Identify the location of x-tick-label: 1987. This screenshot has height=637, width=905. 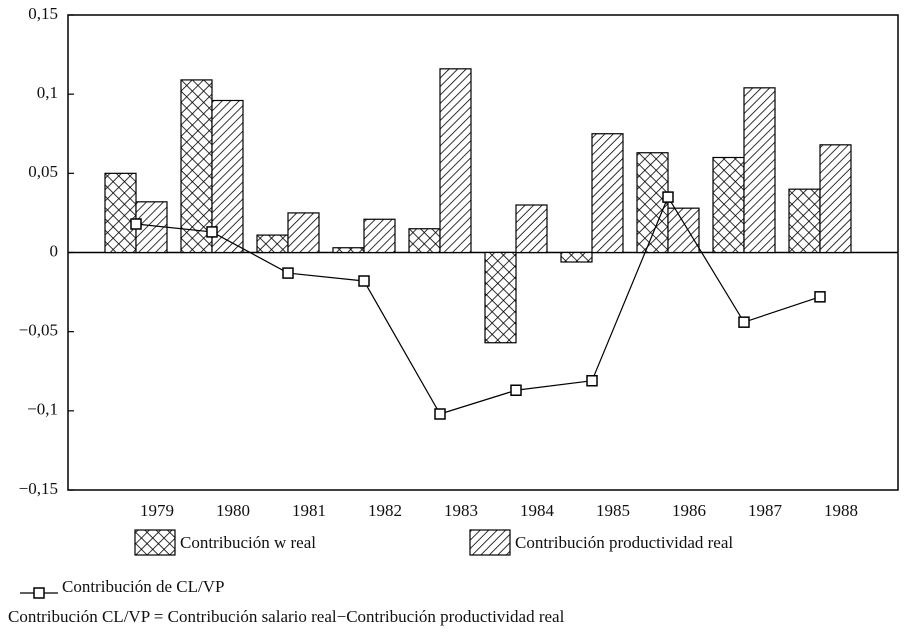
(765, 510).